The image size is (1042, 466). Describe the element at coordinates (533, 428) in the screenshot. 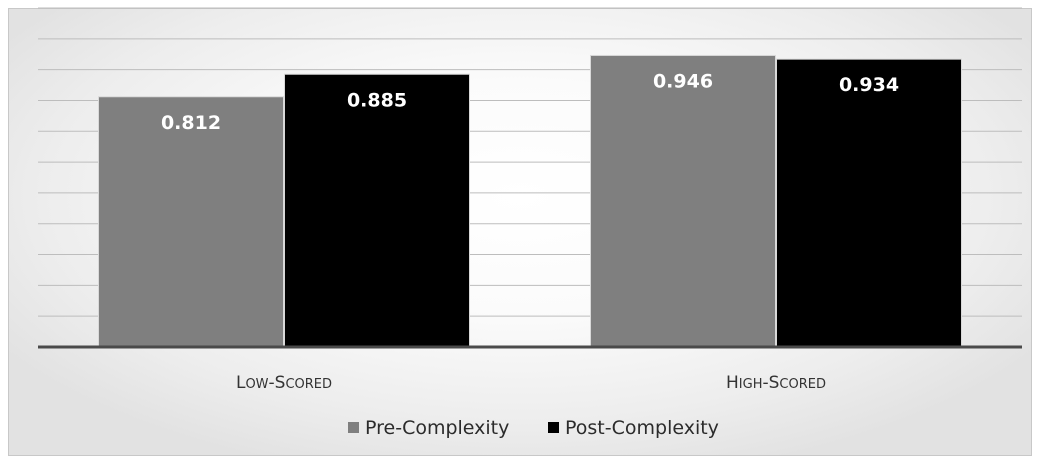

I see `legend: Pre-Complexity Post-Complexity` at that location.